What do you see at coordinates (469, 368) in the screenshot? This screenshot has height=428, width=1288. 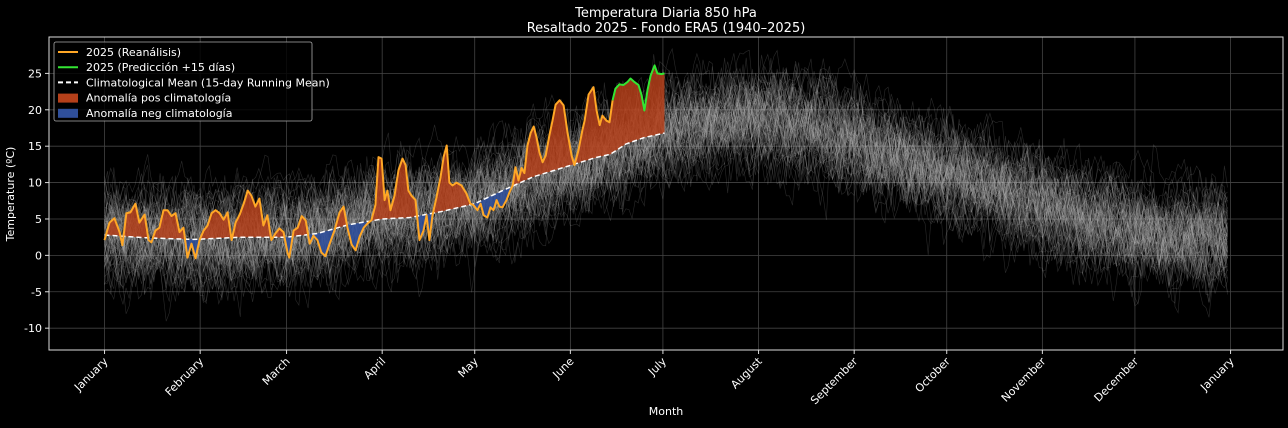 I see `x-tick-label: May` at bounding box center [469, 368].